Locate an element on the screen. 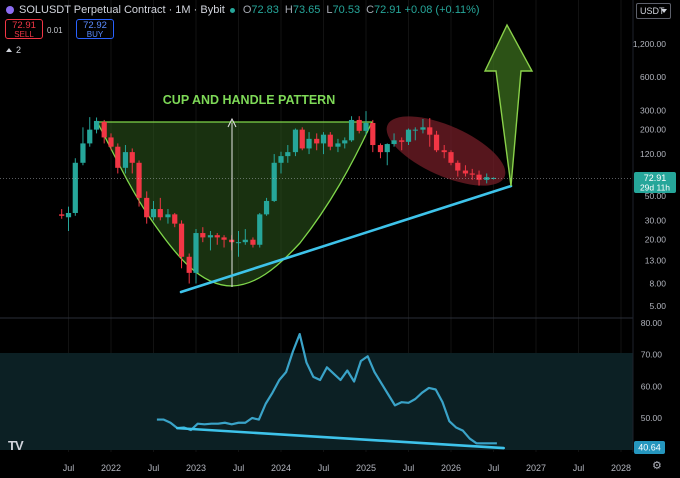 The image size is (680, 478). time-tick-label: 2023 is located at coordinates (196, 468).